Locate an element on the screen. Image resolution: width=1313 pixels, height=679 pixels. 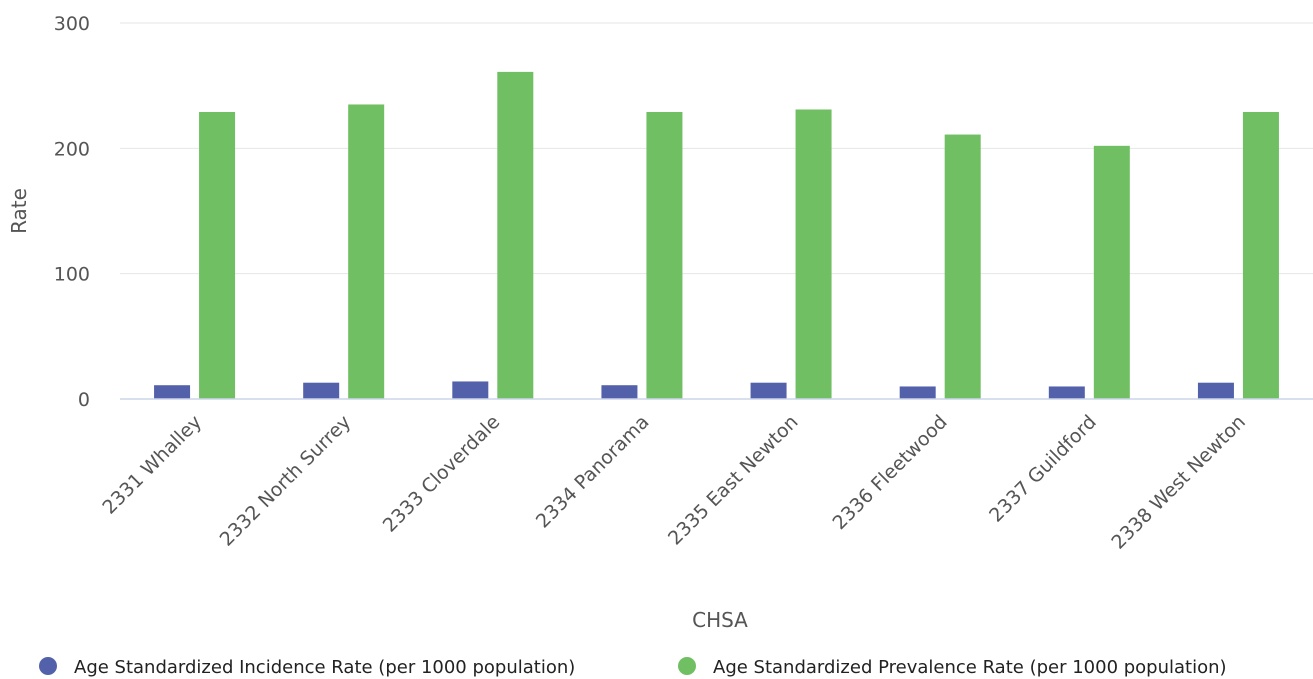
x-tick-label: 2332 North Surrey is located at coordinates (286, 481).